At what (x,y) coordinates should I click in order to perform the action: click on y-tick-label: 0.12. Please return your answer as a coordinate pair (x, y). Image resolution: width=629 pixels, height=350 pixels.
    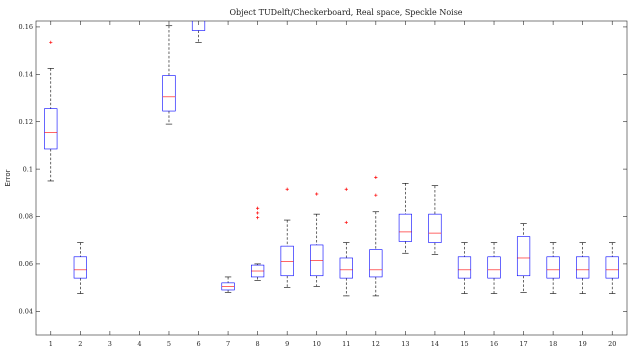
    Looking at the image, I should click on (26, 122).